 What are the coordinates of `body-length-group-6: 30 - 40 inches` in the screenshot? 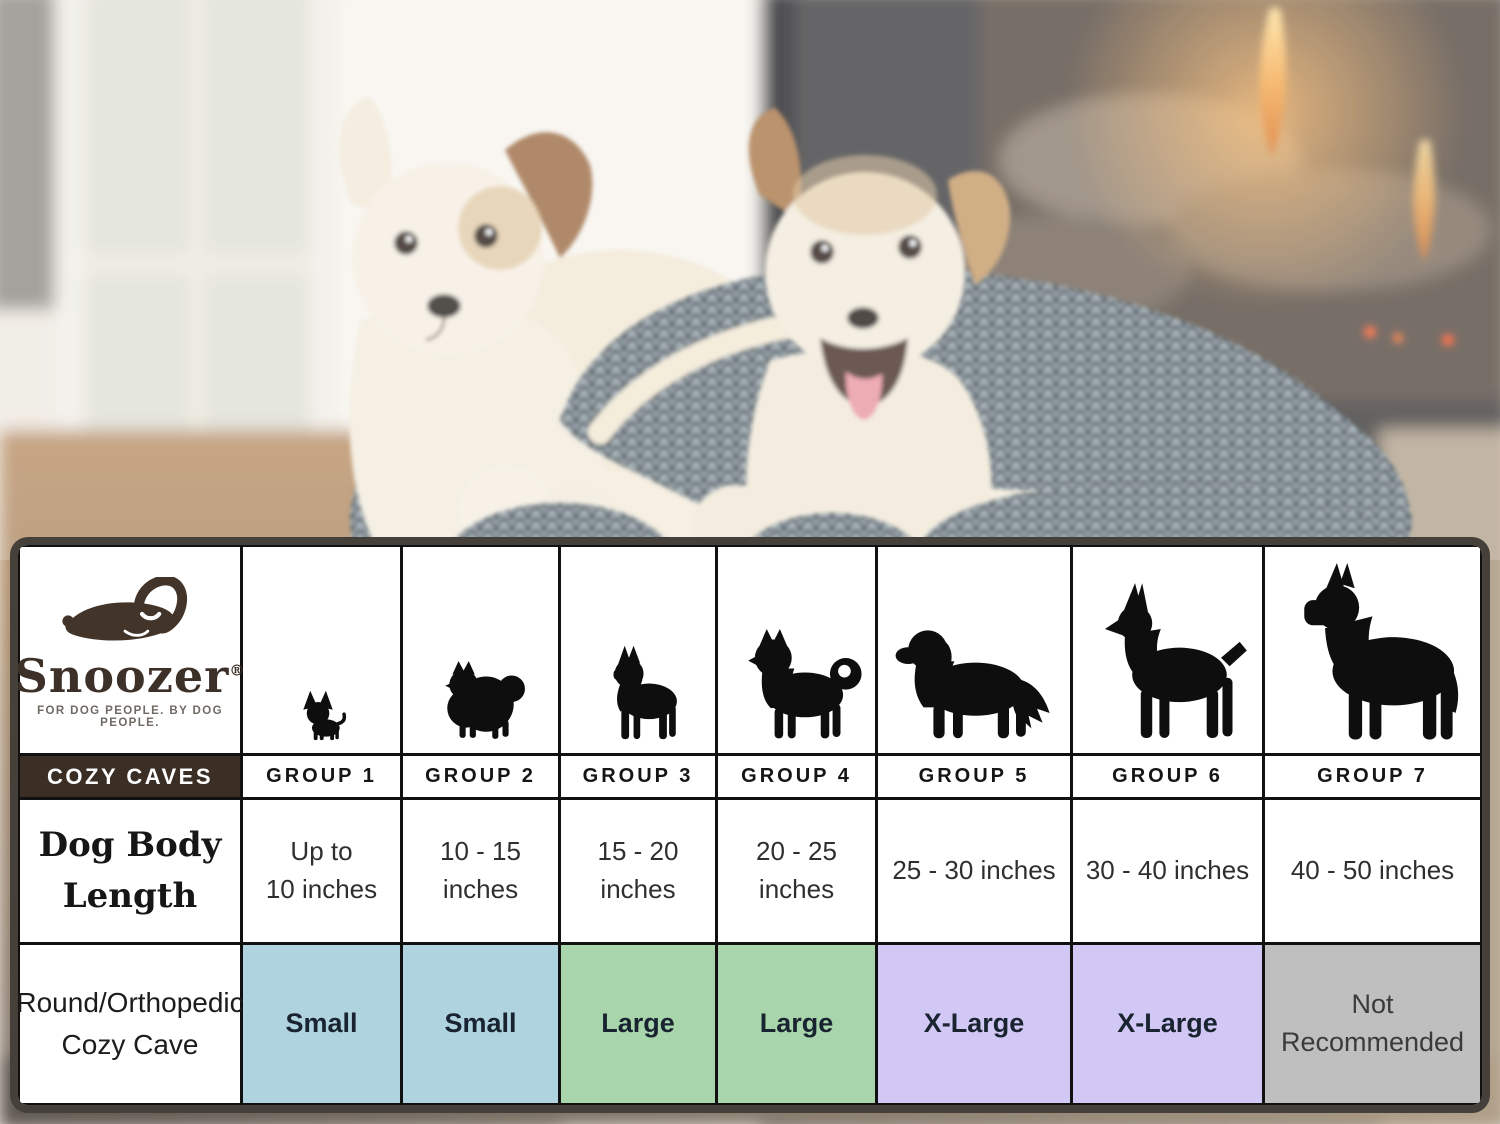 It's located at (1169, 872).